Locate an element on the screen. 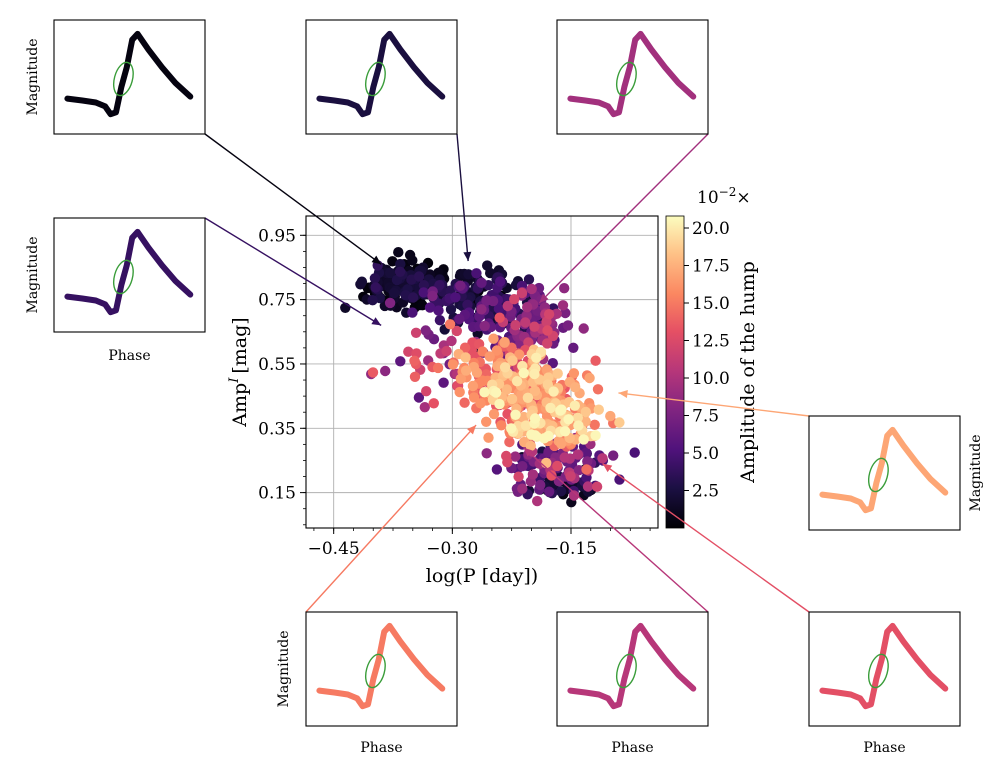  plot-frame is located at coordinates (482, 372).